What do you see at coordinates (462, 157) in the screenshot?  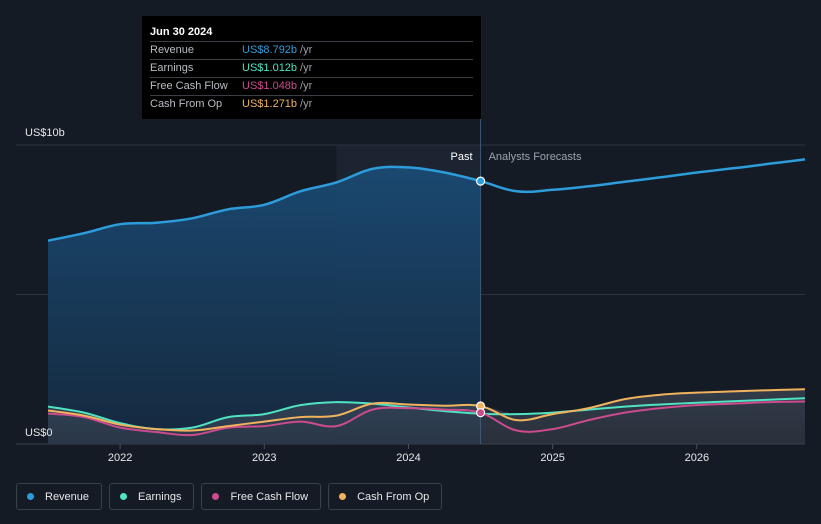 I see `past-label: Past` at bounding box center [462, 157].